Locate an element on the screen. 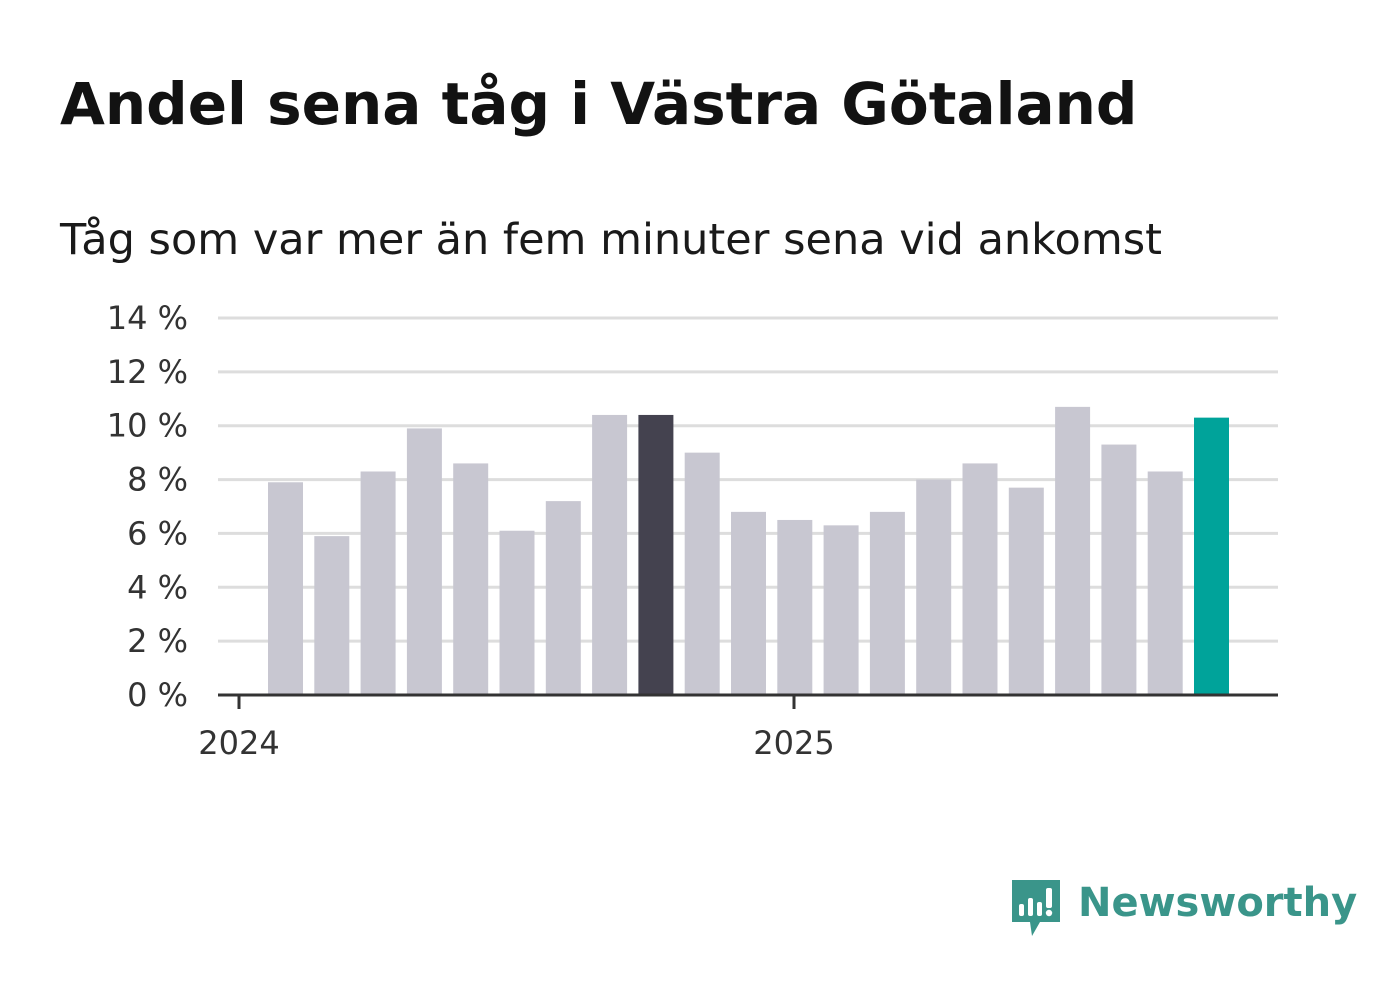 Image resolution: width=1382 pixels, height=999 pixels. newsworthy-logo: Newsworthy is located at coordinates (1183, 910).